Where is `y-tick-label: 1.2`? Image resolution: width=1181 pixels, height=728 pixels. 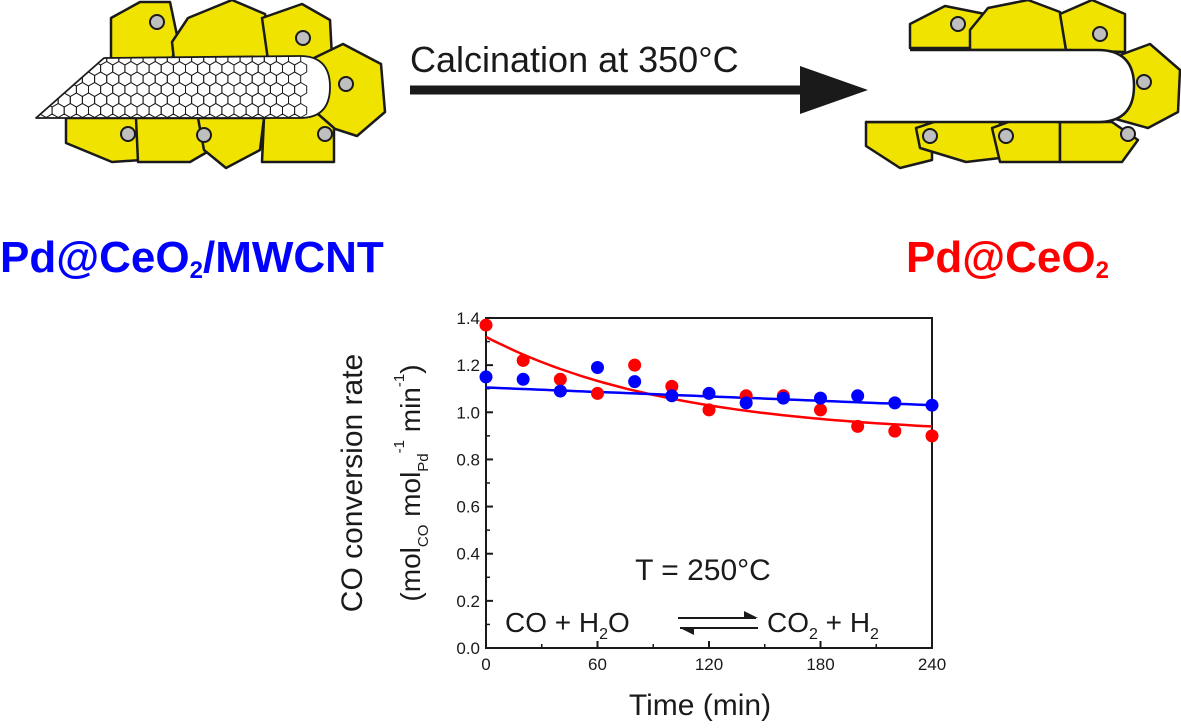 y-tick-label: 1.2 is located at coordinates (468, 365).